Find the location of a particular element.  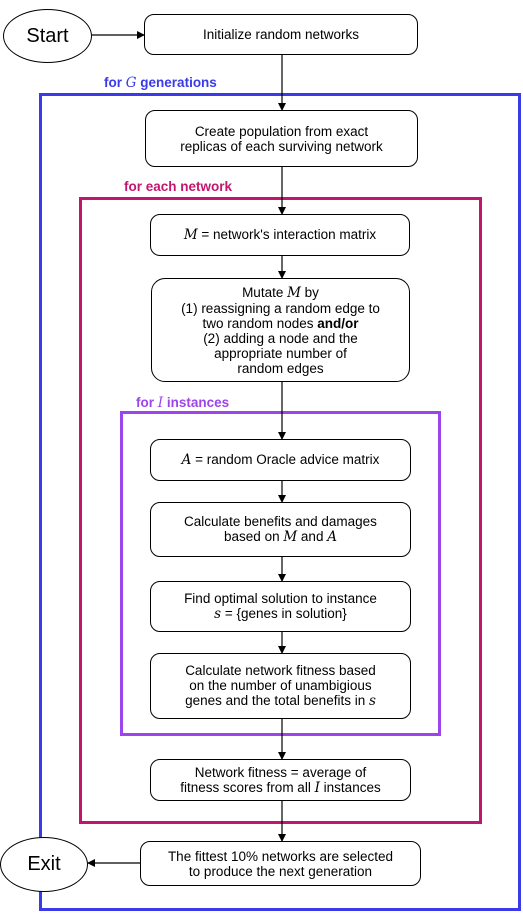

initialize-networks-step: Initialize random networks is located at coordinates (281, 34).